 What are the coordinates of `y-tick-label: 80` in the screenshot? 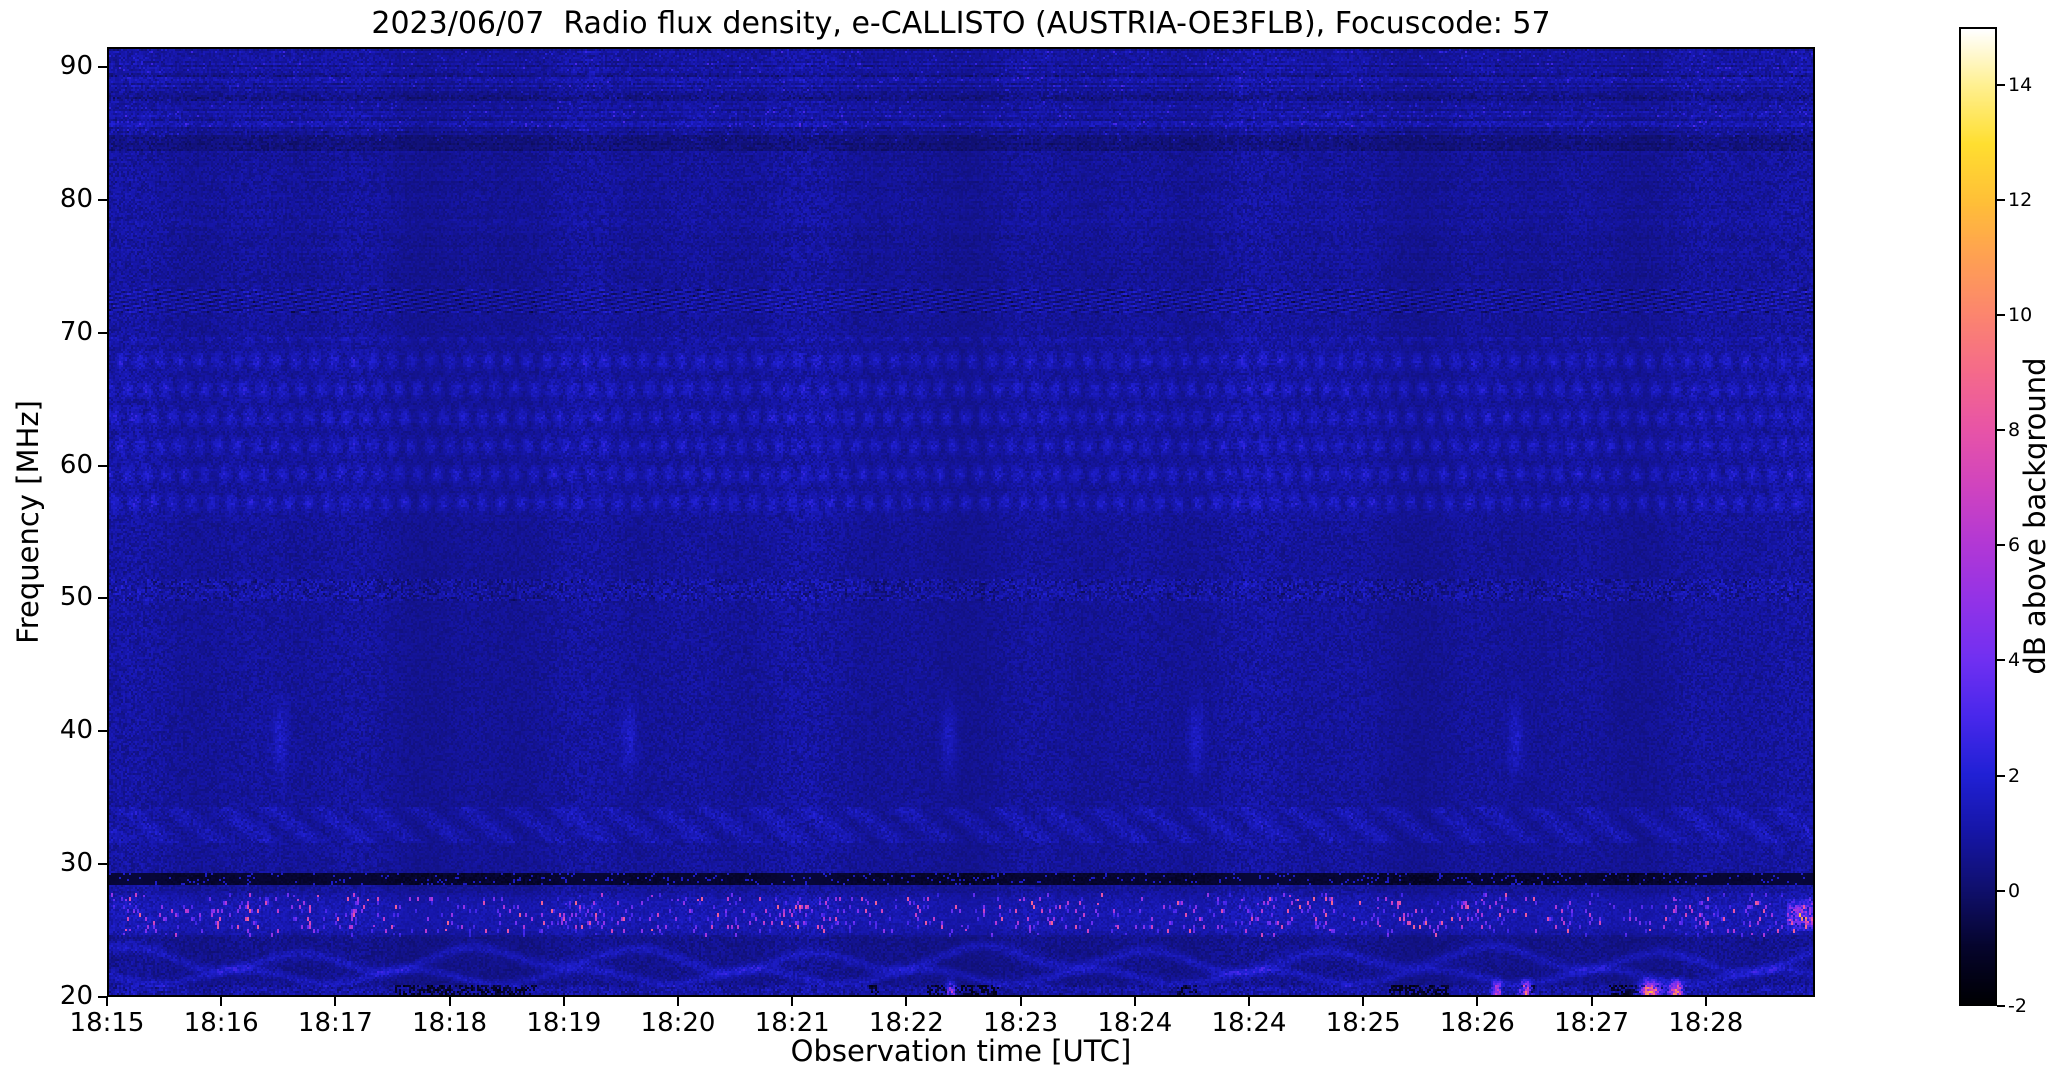 It's located at (76, 198).